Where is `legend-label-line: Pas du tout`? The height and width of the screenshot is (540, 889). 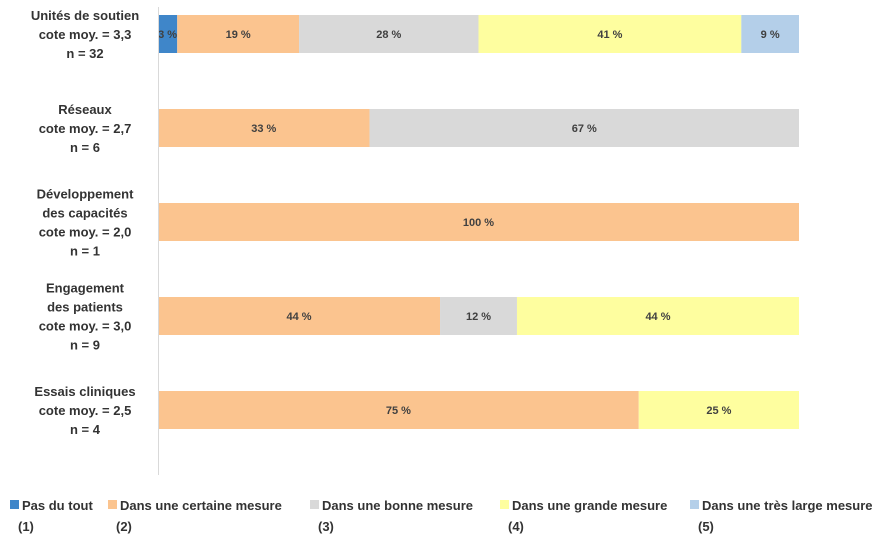
legend-label-line: Pas du tout is located at coordinates (57, 505).